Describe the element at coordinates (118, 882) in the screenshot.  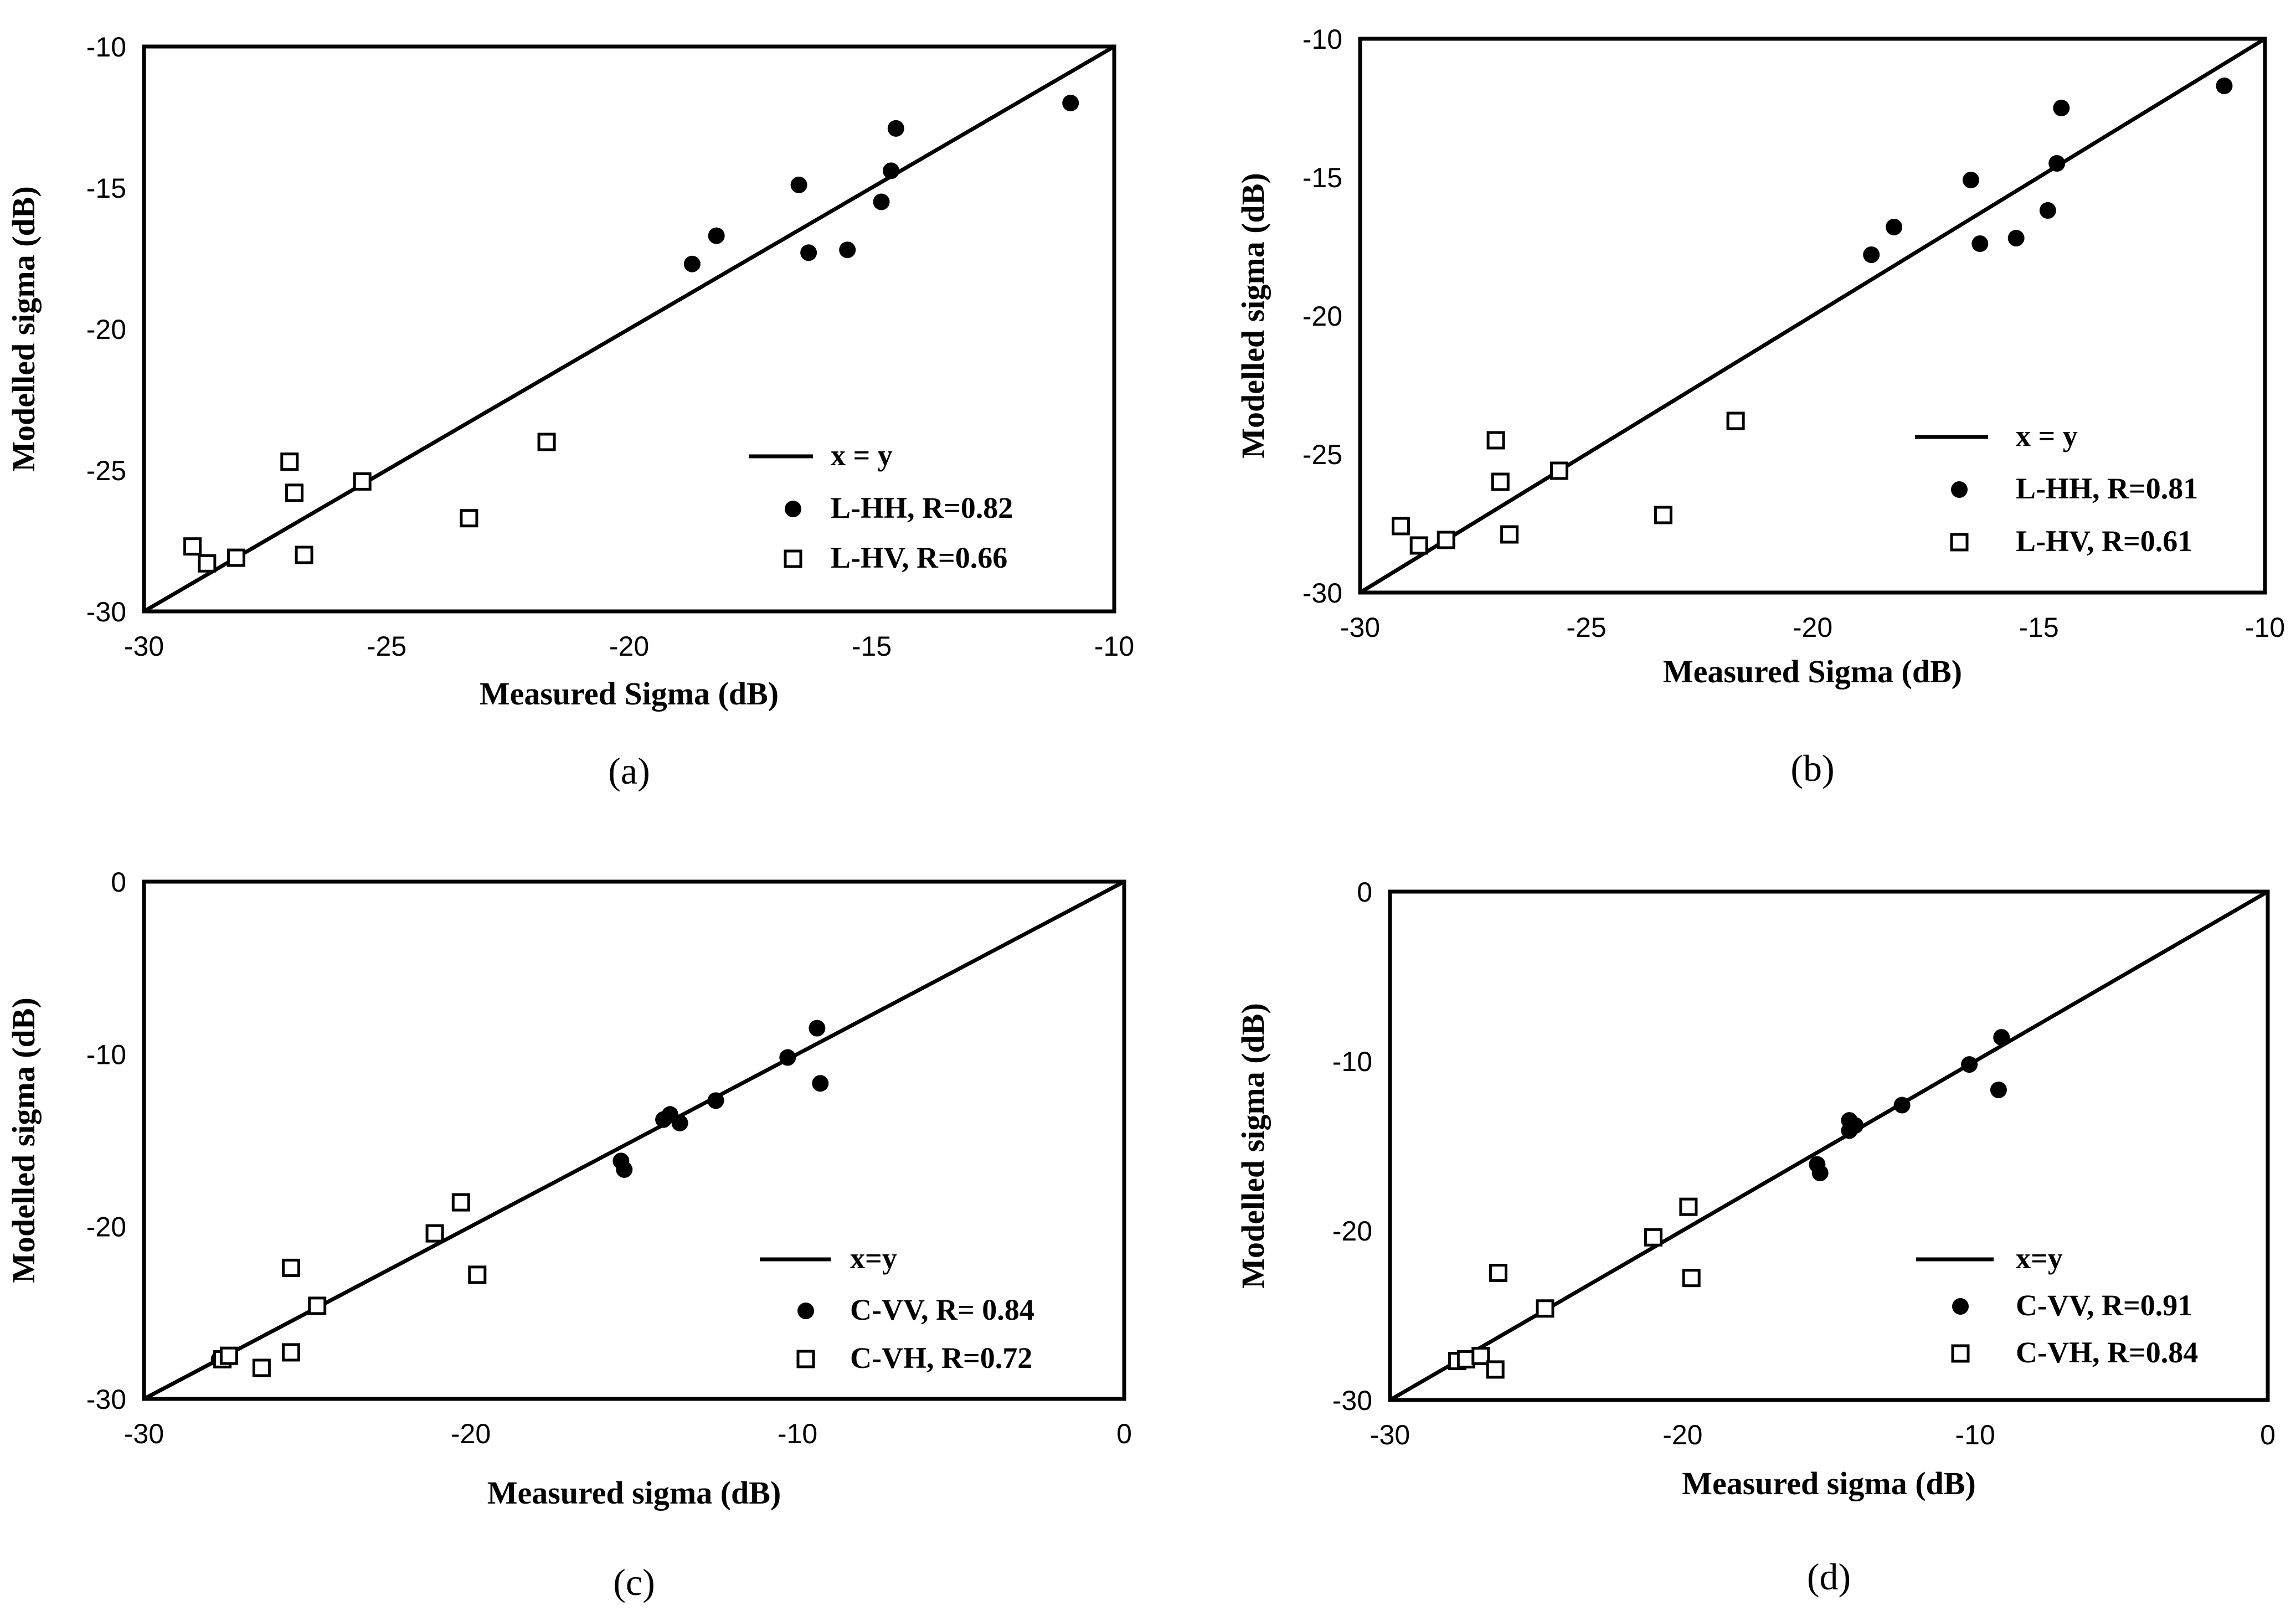
I see `y-tick-label: 0` at that location.